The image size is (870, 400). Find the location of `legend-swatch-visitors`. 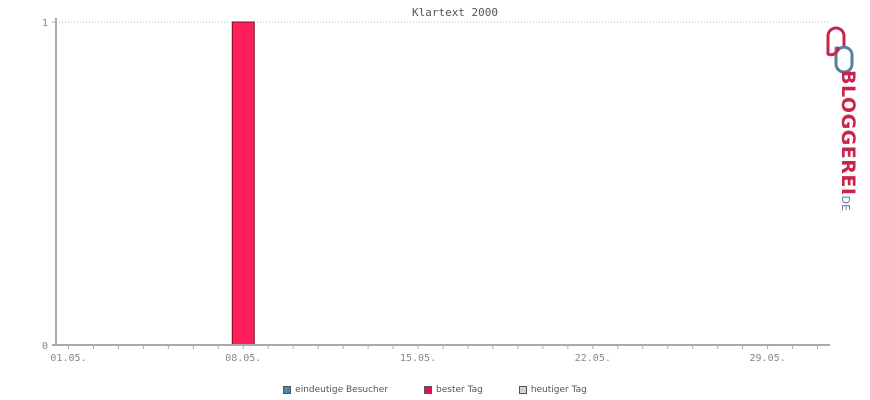

legend-swatch-visitors is located at coordinates (287, 390).